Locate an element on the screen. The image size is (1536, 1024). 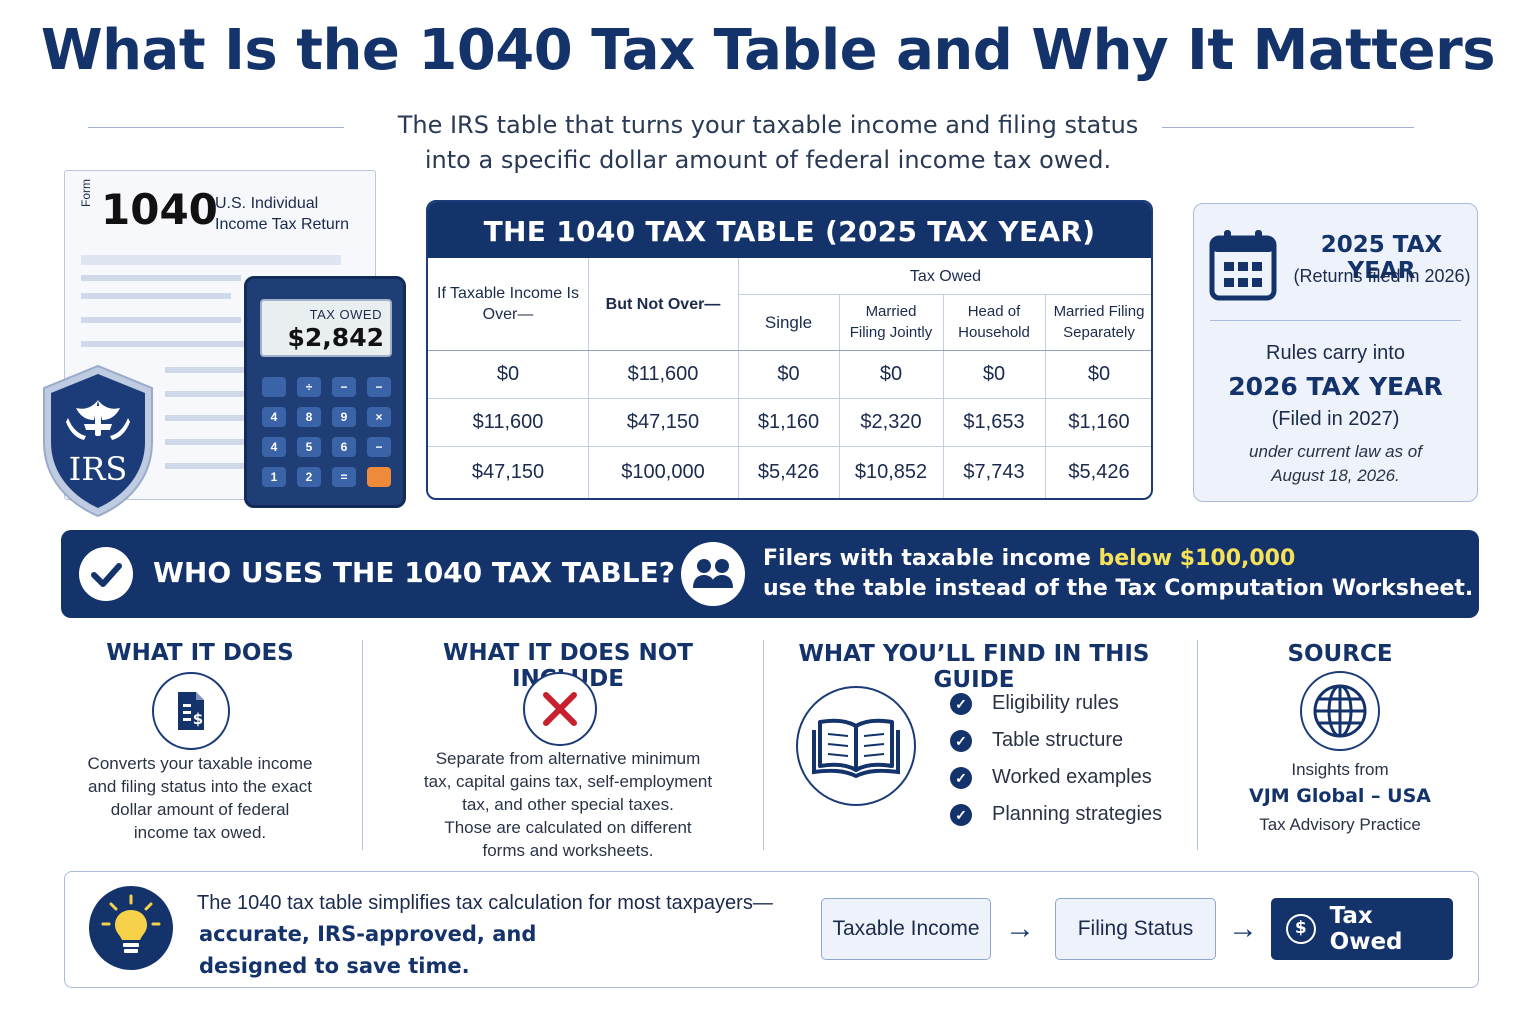
form-title: U.S. Individual Income Tax Return is located at coordinates (282, 214).